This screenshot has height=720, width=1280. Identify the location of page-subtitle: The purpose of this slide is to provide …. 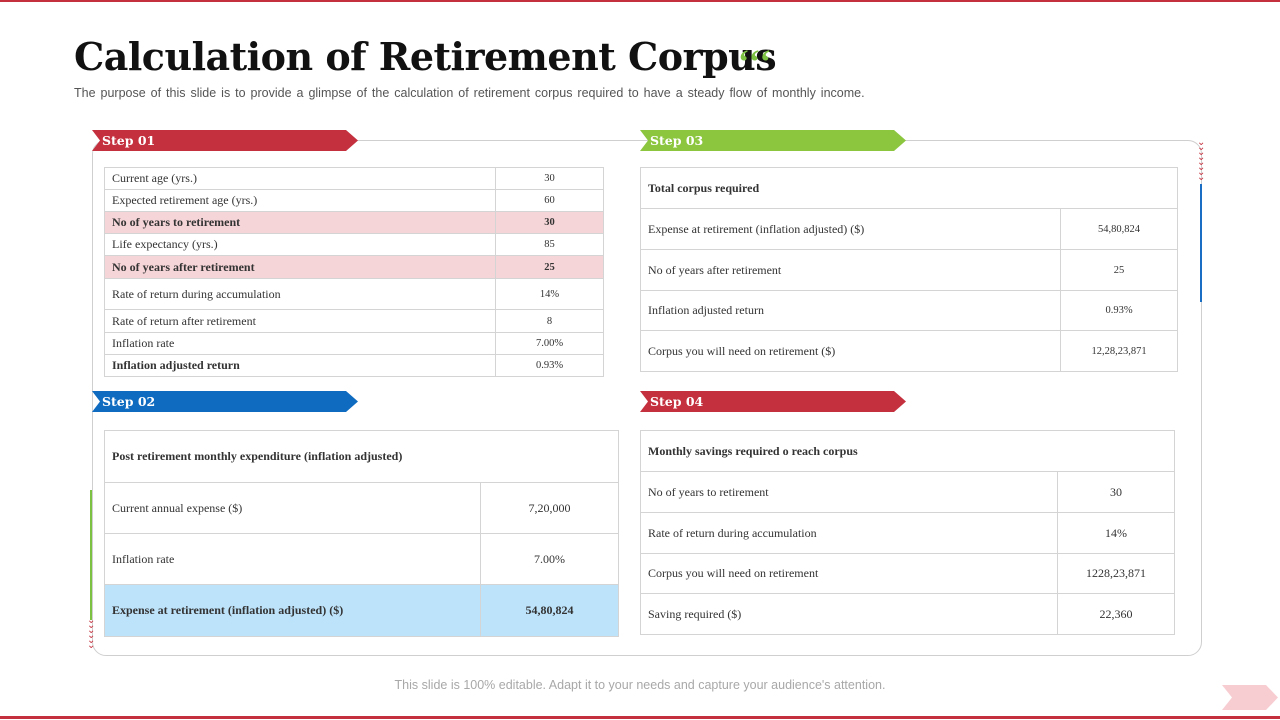
(469, 93).